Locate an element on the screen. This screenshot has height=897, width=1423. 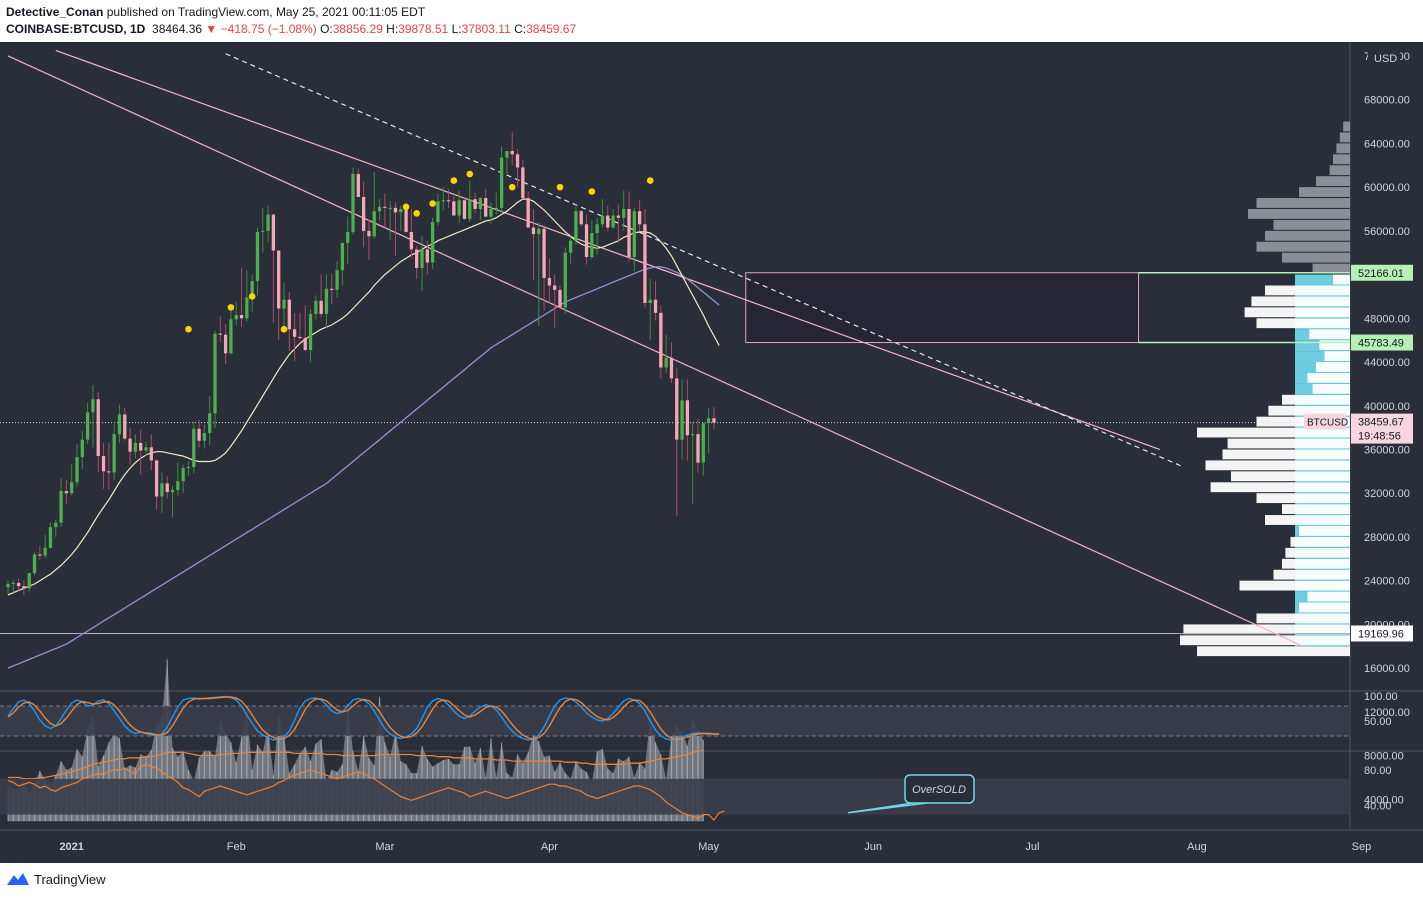
rsi-band is located at coordinates (675, 796).